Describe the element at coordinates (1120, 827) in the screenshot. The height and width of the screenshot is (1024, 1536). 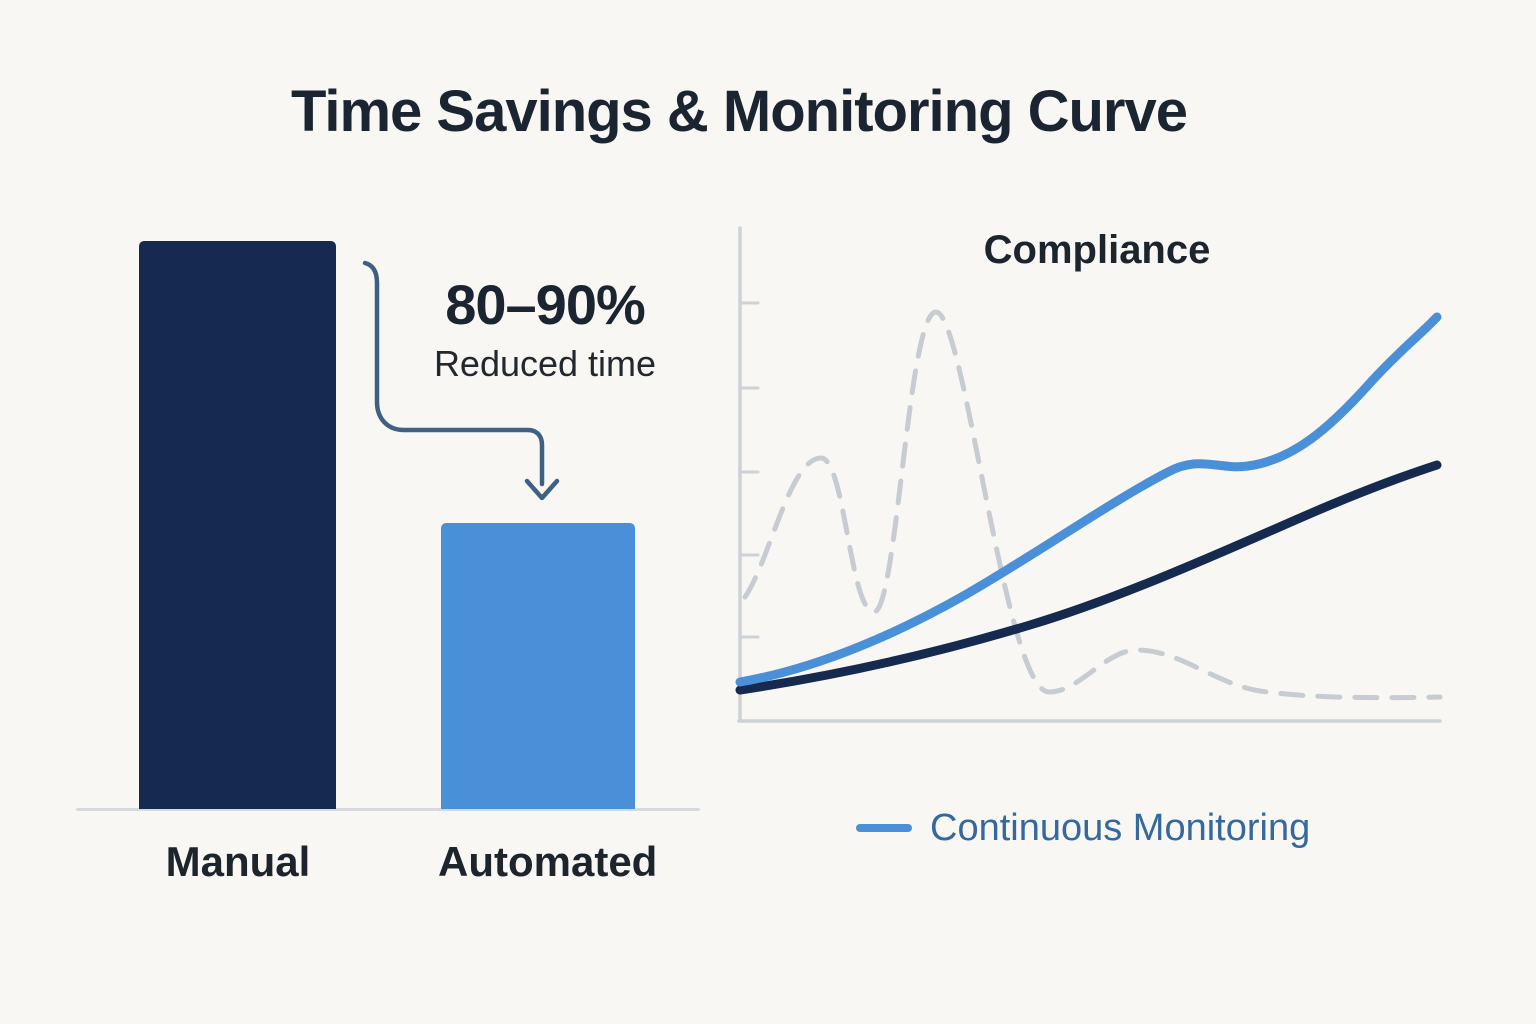
I see `legend-label: Continuous Monitoring` at that location.